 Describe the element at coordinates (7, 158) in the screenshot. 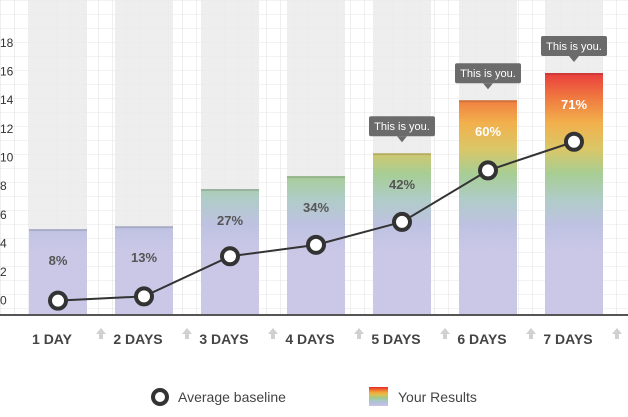

I see `y-tick-label: 10` at that location.